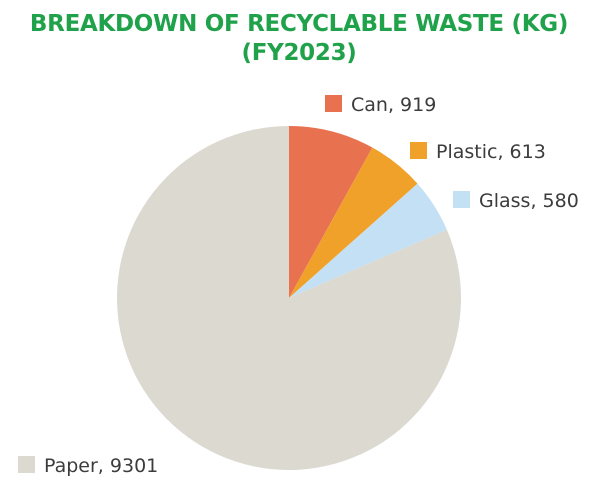  Describe the element at coordinates (418, 150) in the screenshot. I see `legend-swatch-plastic` at that location.